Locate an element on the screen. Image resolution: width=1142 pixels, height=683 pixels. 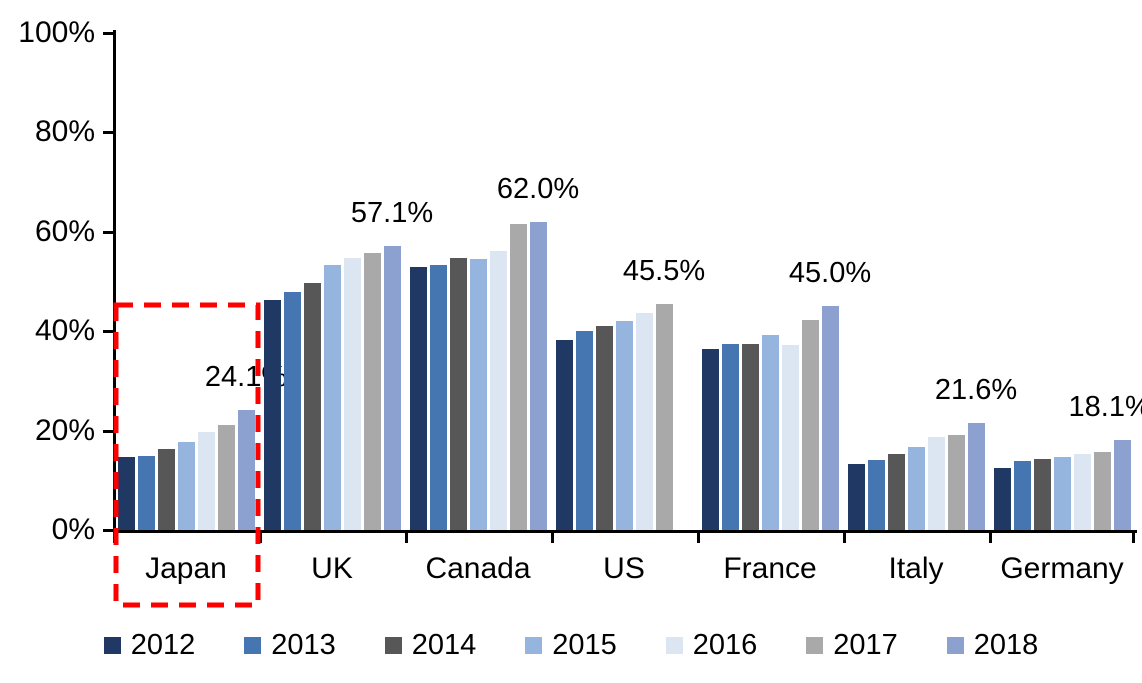
bar-germany-2015 is located at coordinates (1062, 493).